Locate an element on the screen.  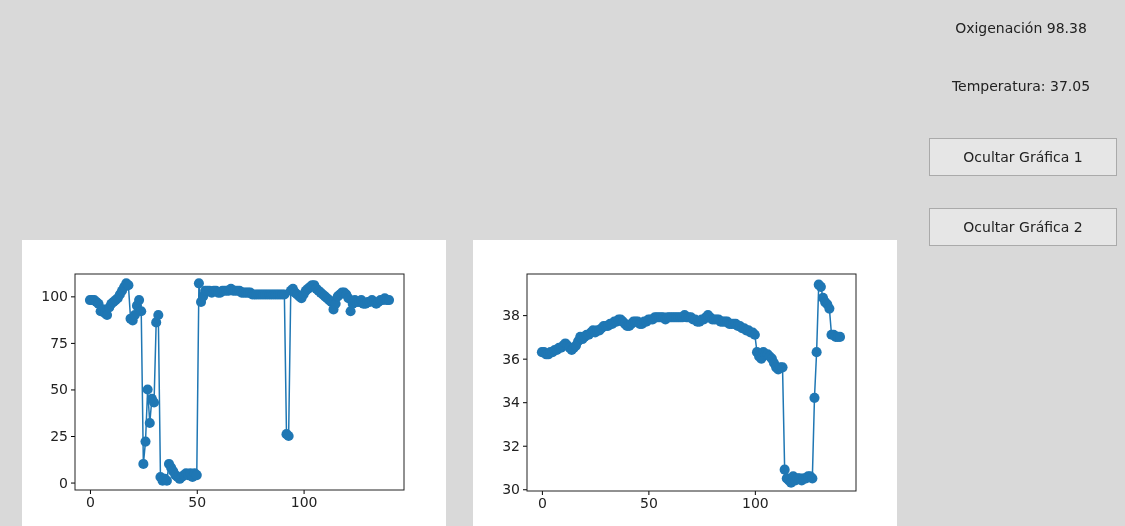
text: Temperatura: 37.05 is located at coordinates (1021, 86).